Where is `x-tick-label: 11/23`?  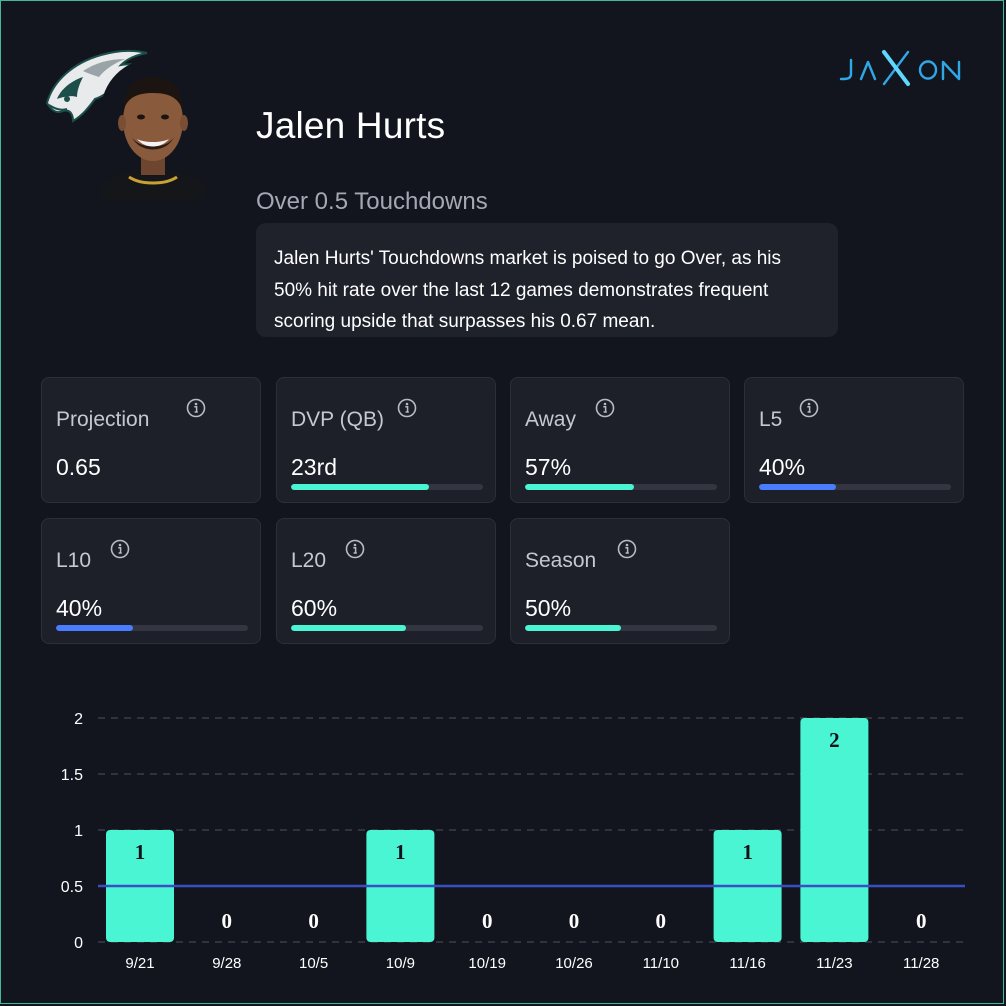
x-tick-label: 11/23 is located at coordinates (834, 963).